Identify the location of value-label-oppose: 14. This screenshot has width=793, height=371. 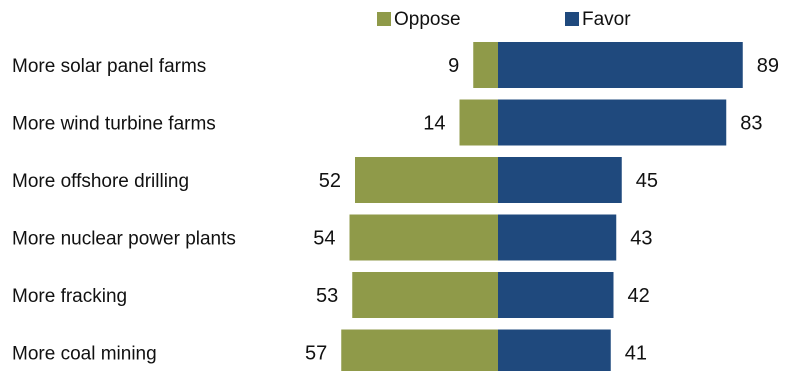
(434, 124).